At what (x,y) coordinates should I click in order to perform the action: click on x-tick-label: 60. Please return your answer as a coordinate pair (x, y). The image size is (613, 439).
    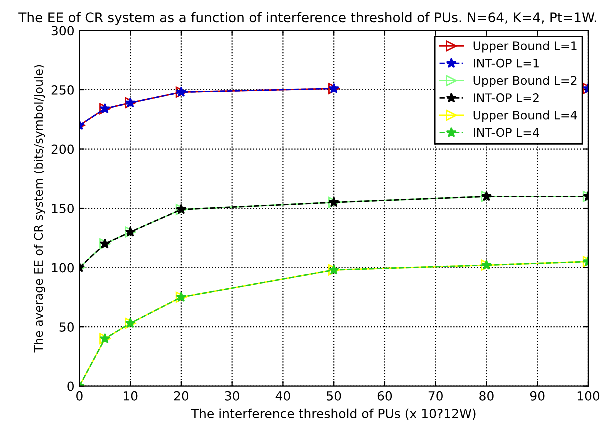
    Looking at the image, I should click on (385, 396).